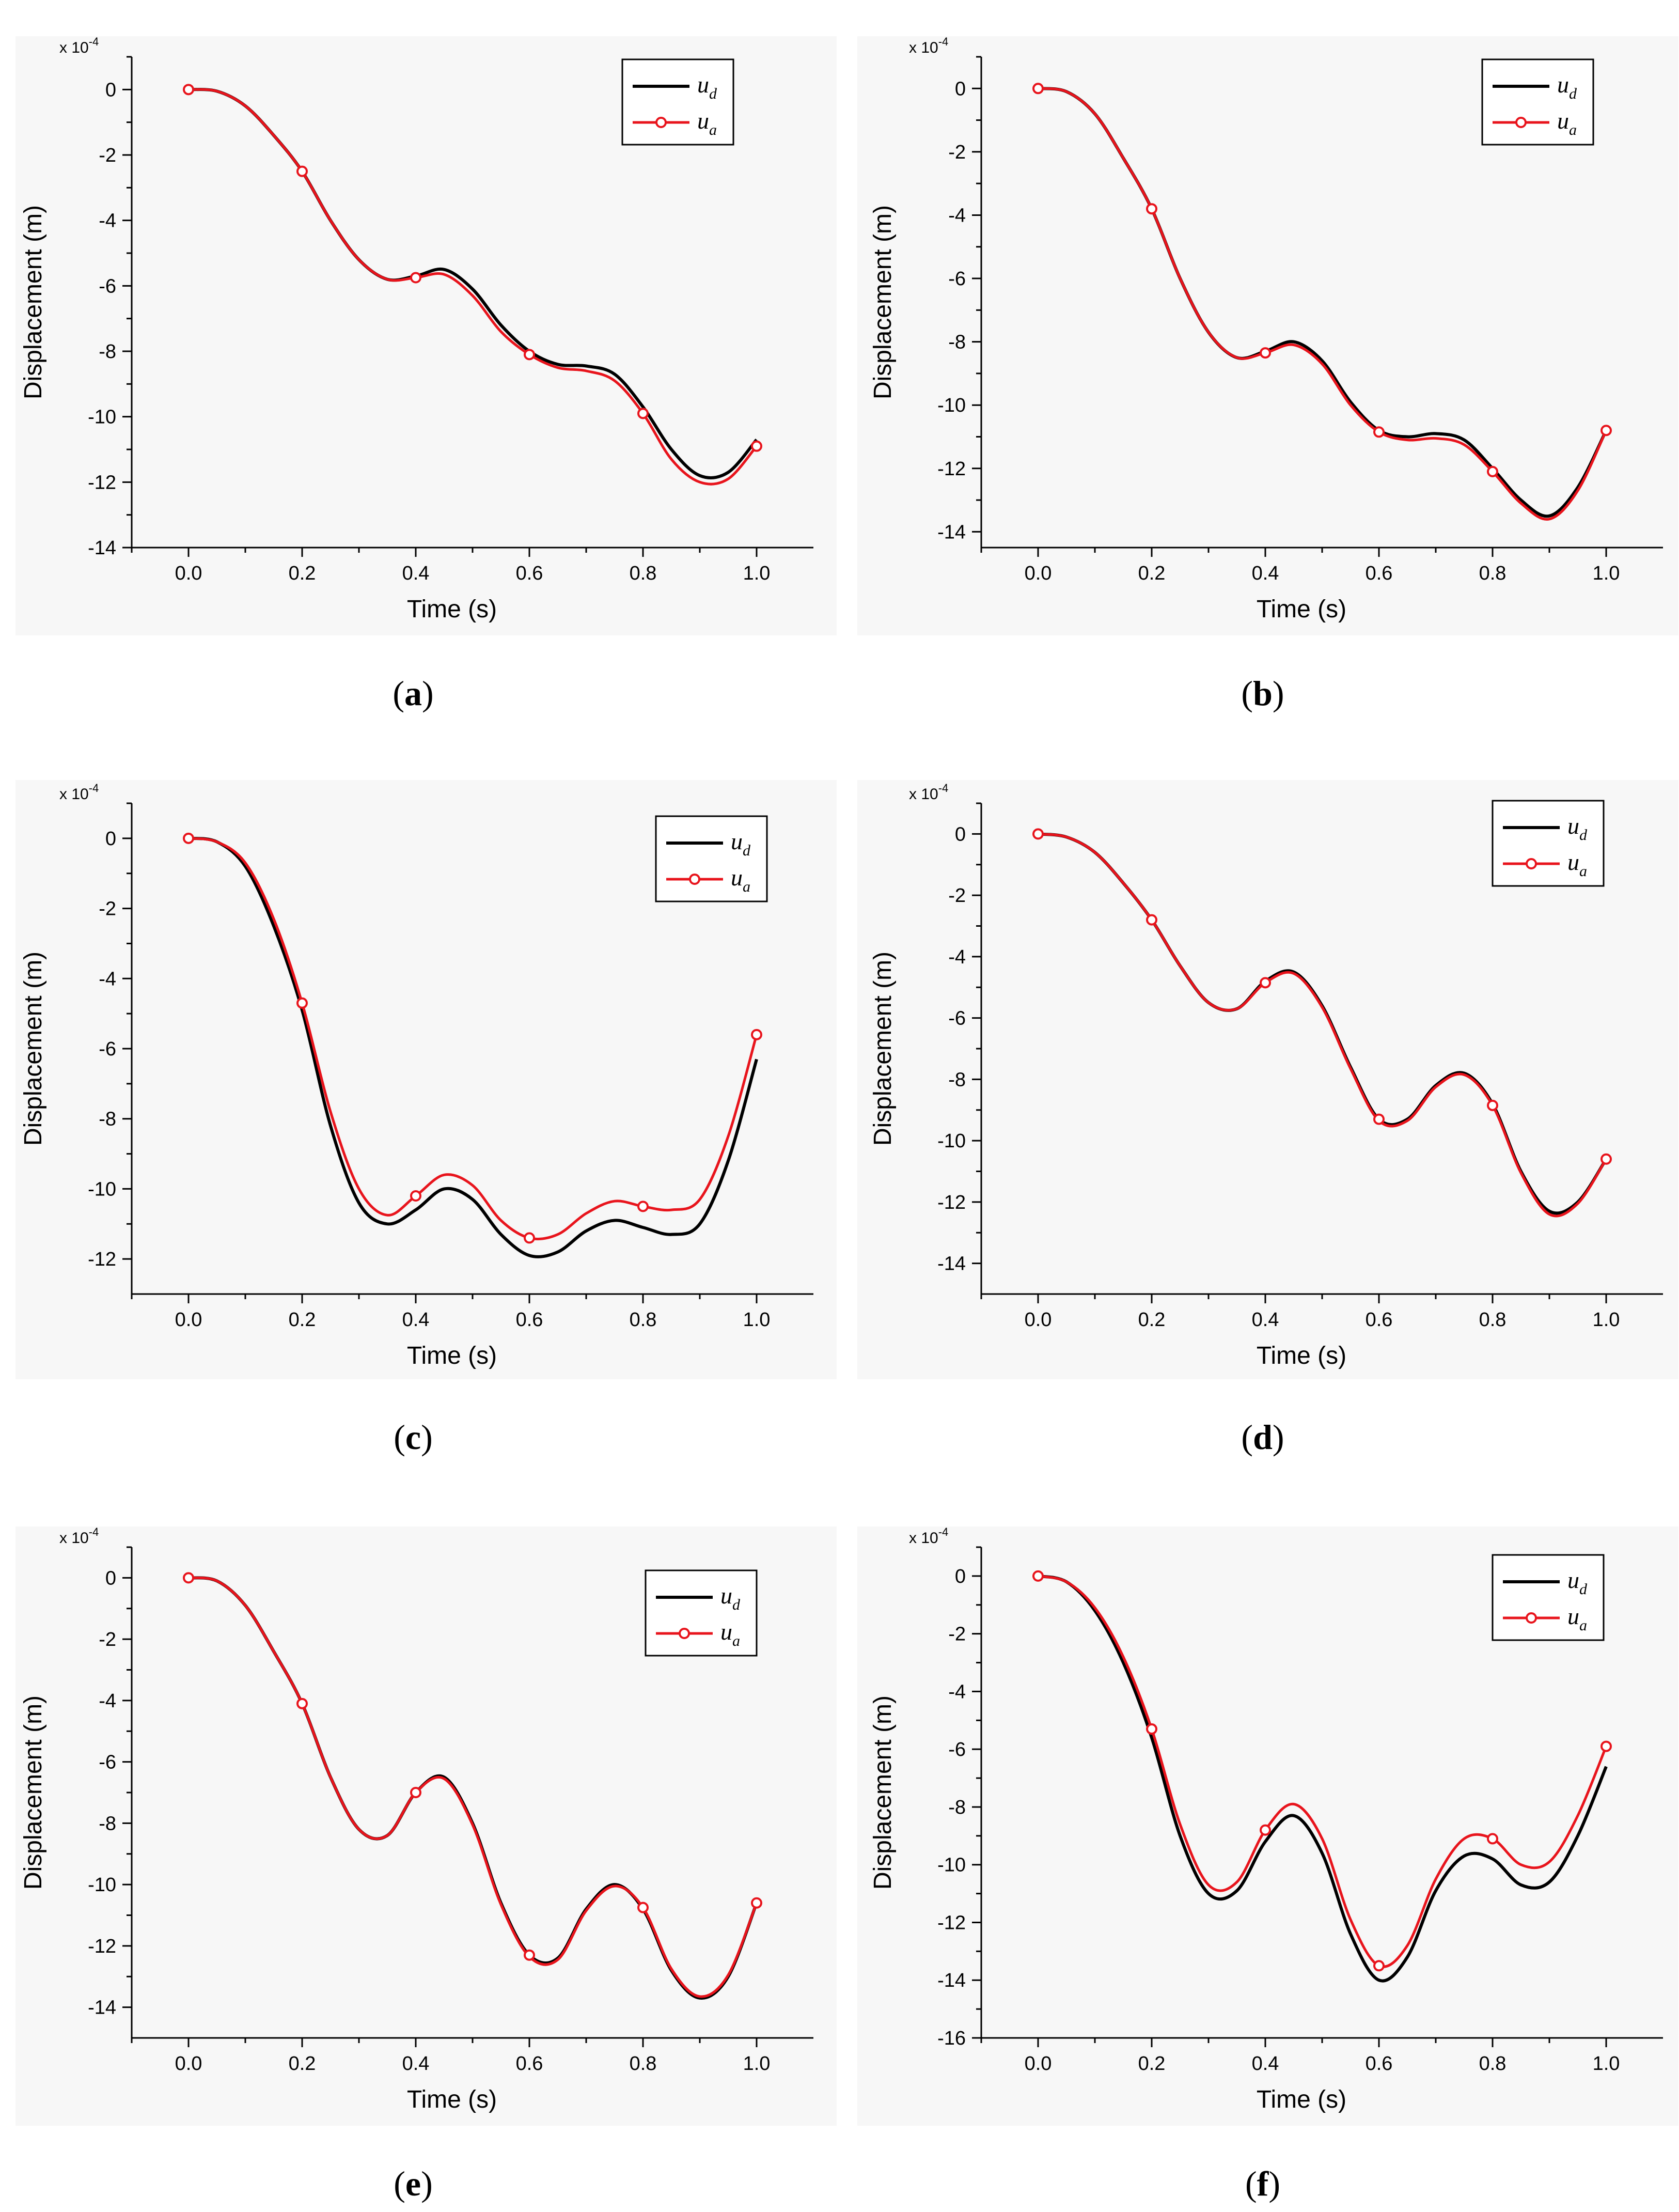  Describe the element at coordinates (1577, 828) in the screenshot. I see `legend-label-ud: ud` at that location.